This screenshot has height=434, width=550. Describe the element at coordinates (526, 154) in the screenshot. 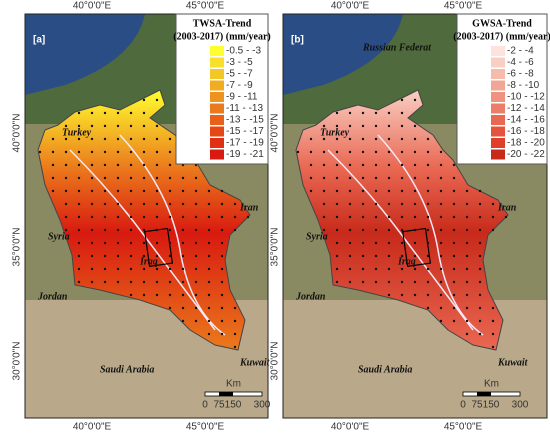

I see `legend-entry: -20 - -22` at that location.